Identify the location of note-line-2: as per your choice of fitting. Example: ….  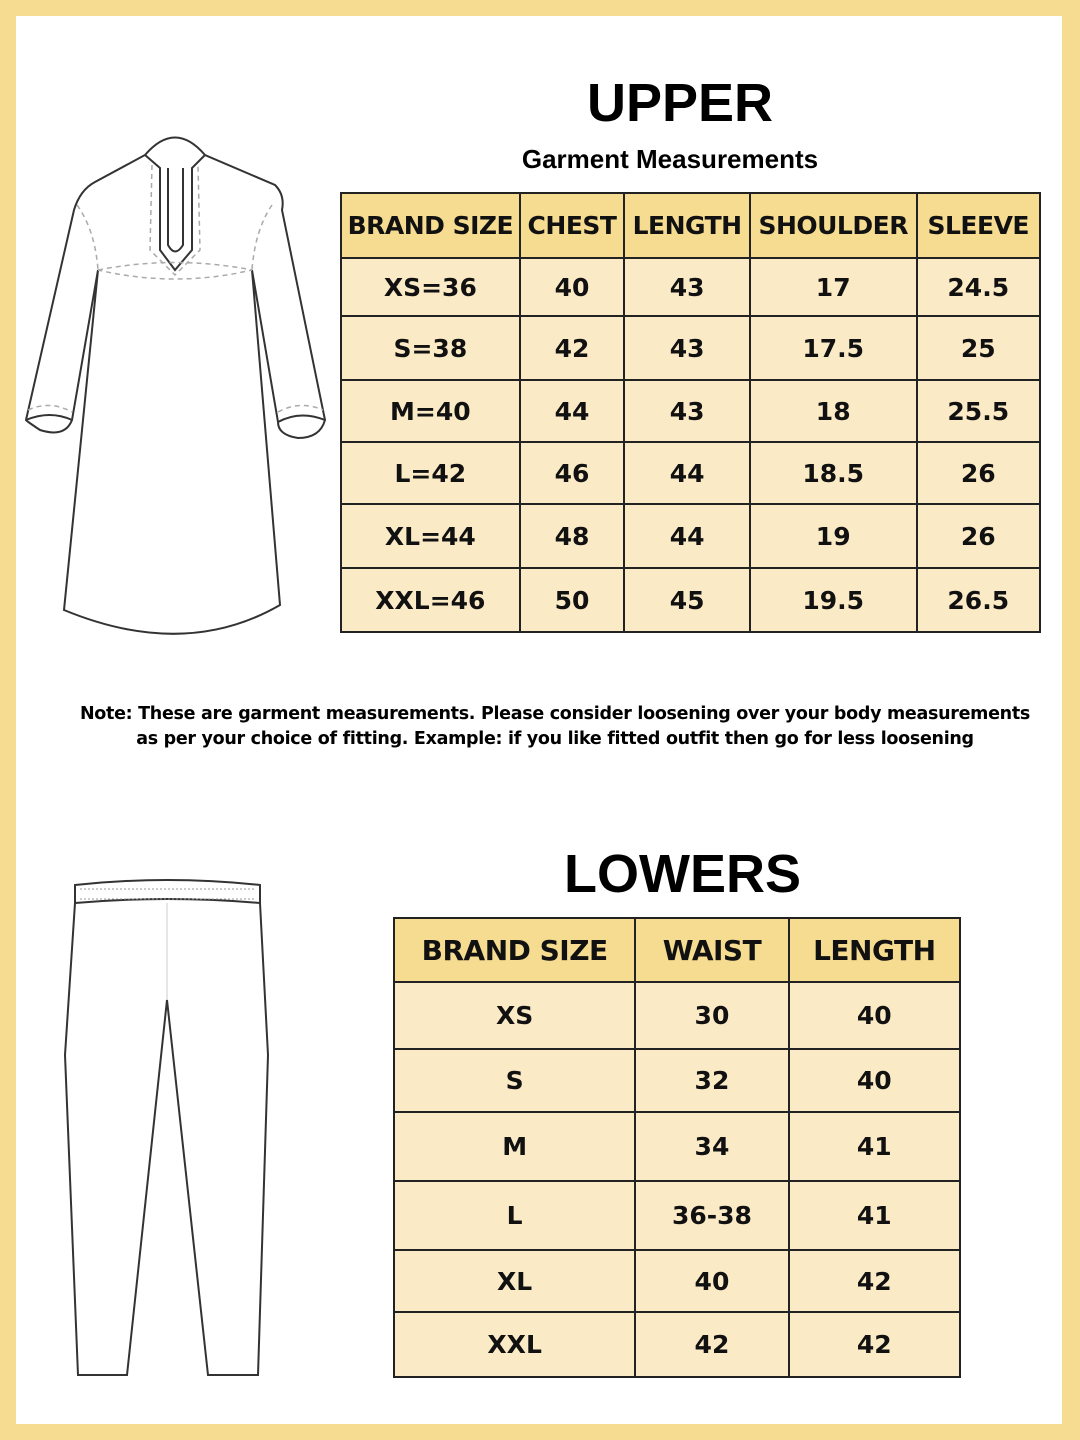
(555, 739).